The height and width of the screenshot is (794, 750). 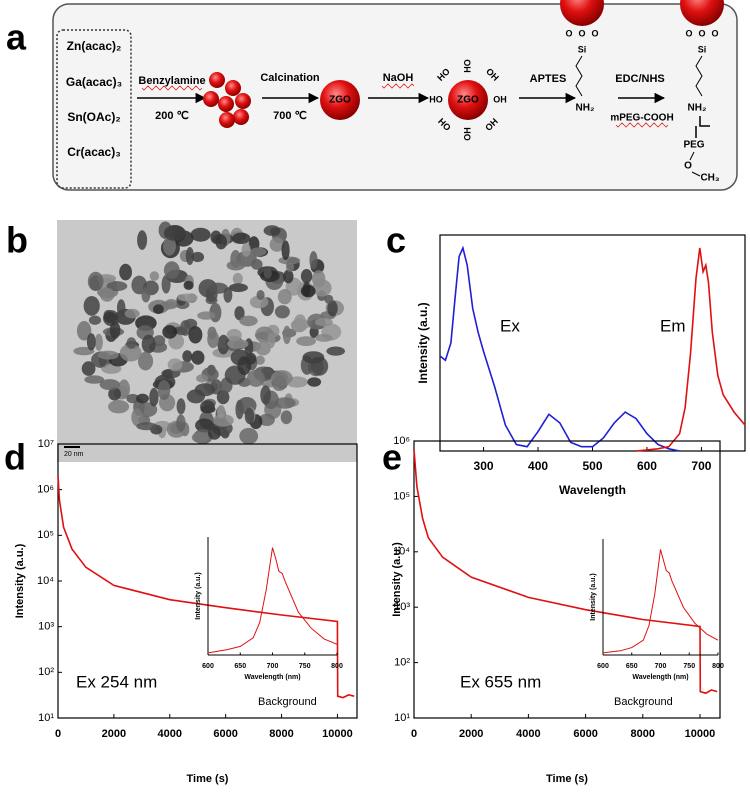 I want to click on x-tick-label: 8000, so click(x=281, y=734).